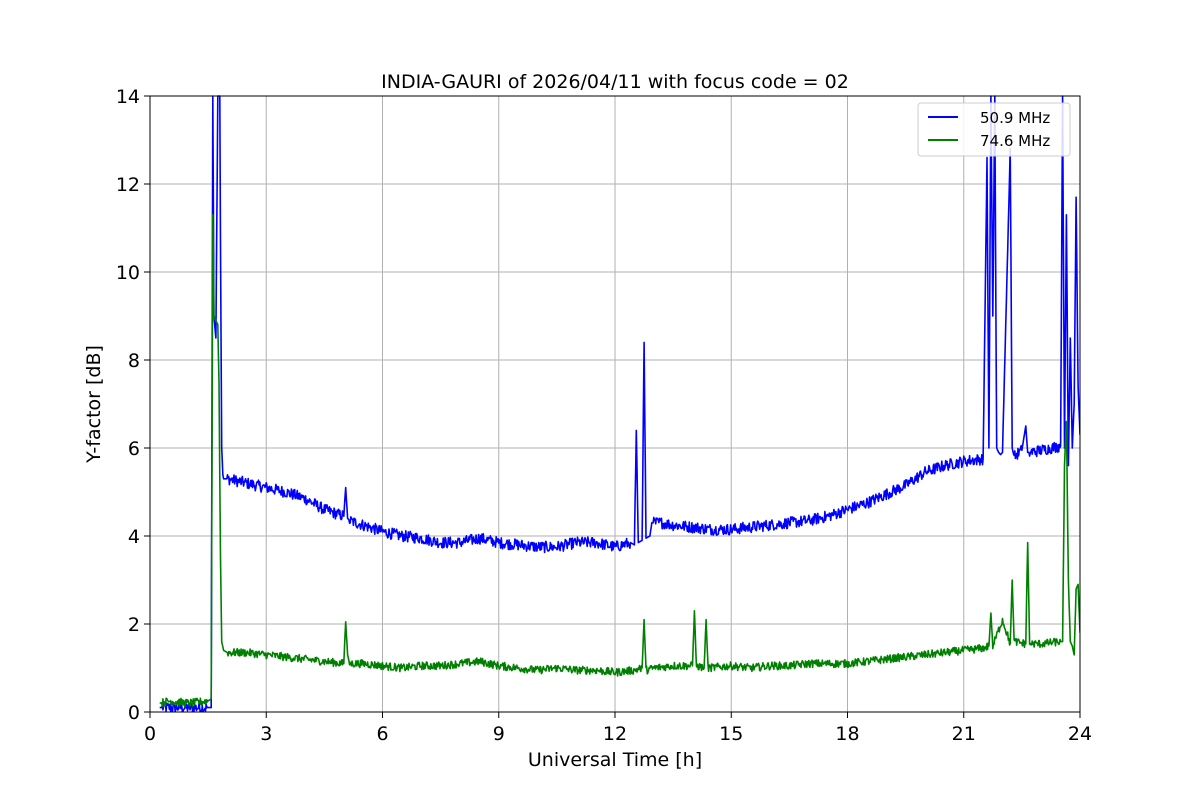 Image resolution: width=1200 pixels, height=800 pixels. Describe the element at coordinates (615, 760) in the screenshot. I see `x-axis-label: Universal Time [h]` at that location.